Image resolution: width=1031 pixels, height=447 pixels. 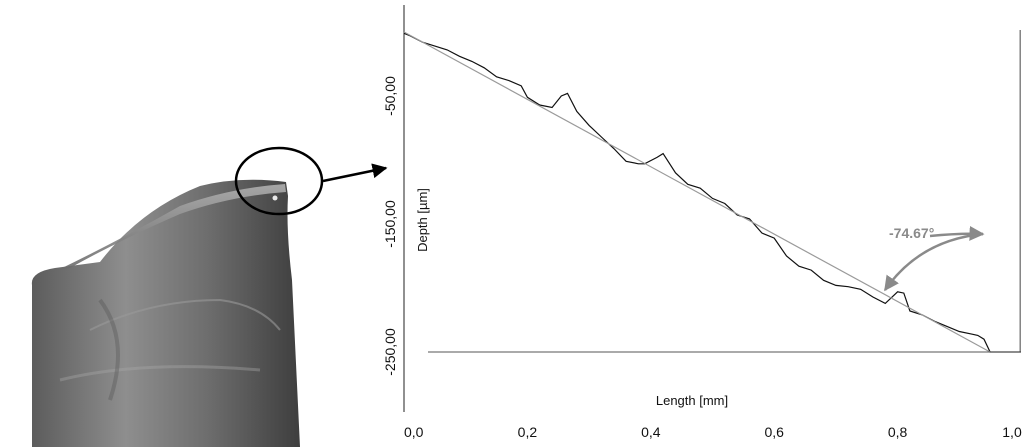 What do you see at coordinates (898, 432) in the screenshot?
I see `x-tick-label: 0,8` at bounding box center [898, 432].